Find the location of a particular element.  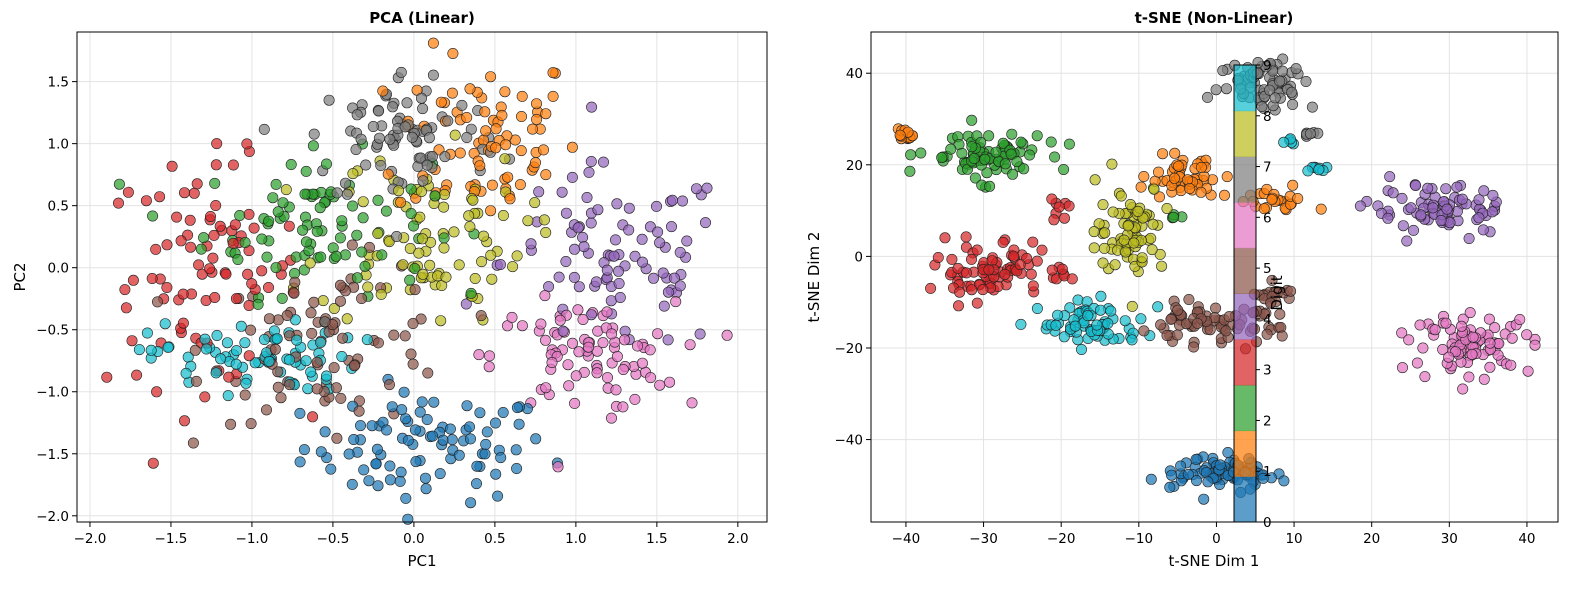

tsne-x-tick-label: −40 is located at coordinates (906, 539).